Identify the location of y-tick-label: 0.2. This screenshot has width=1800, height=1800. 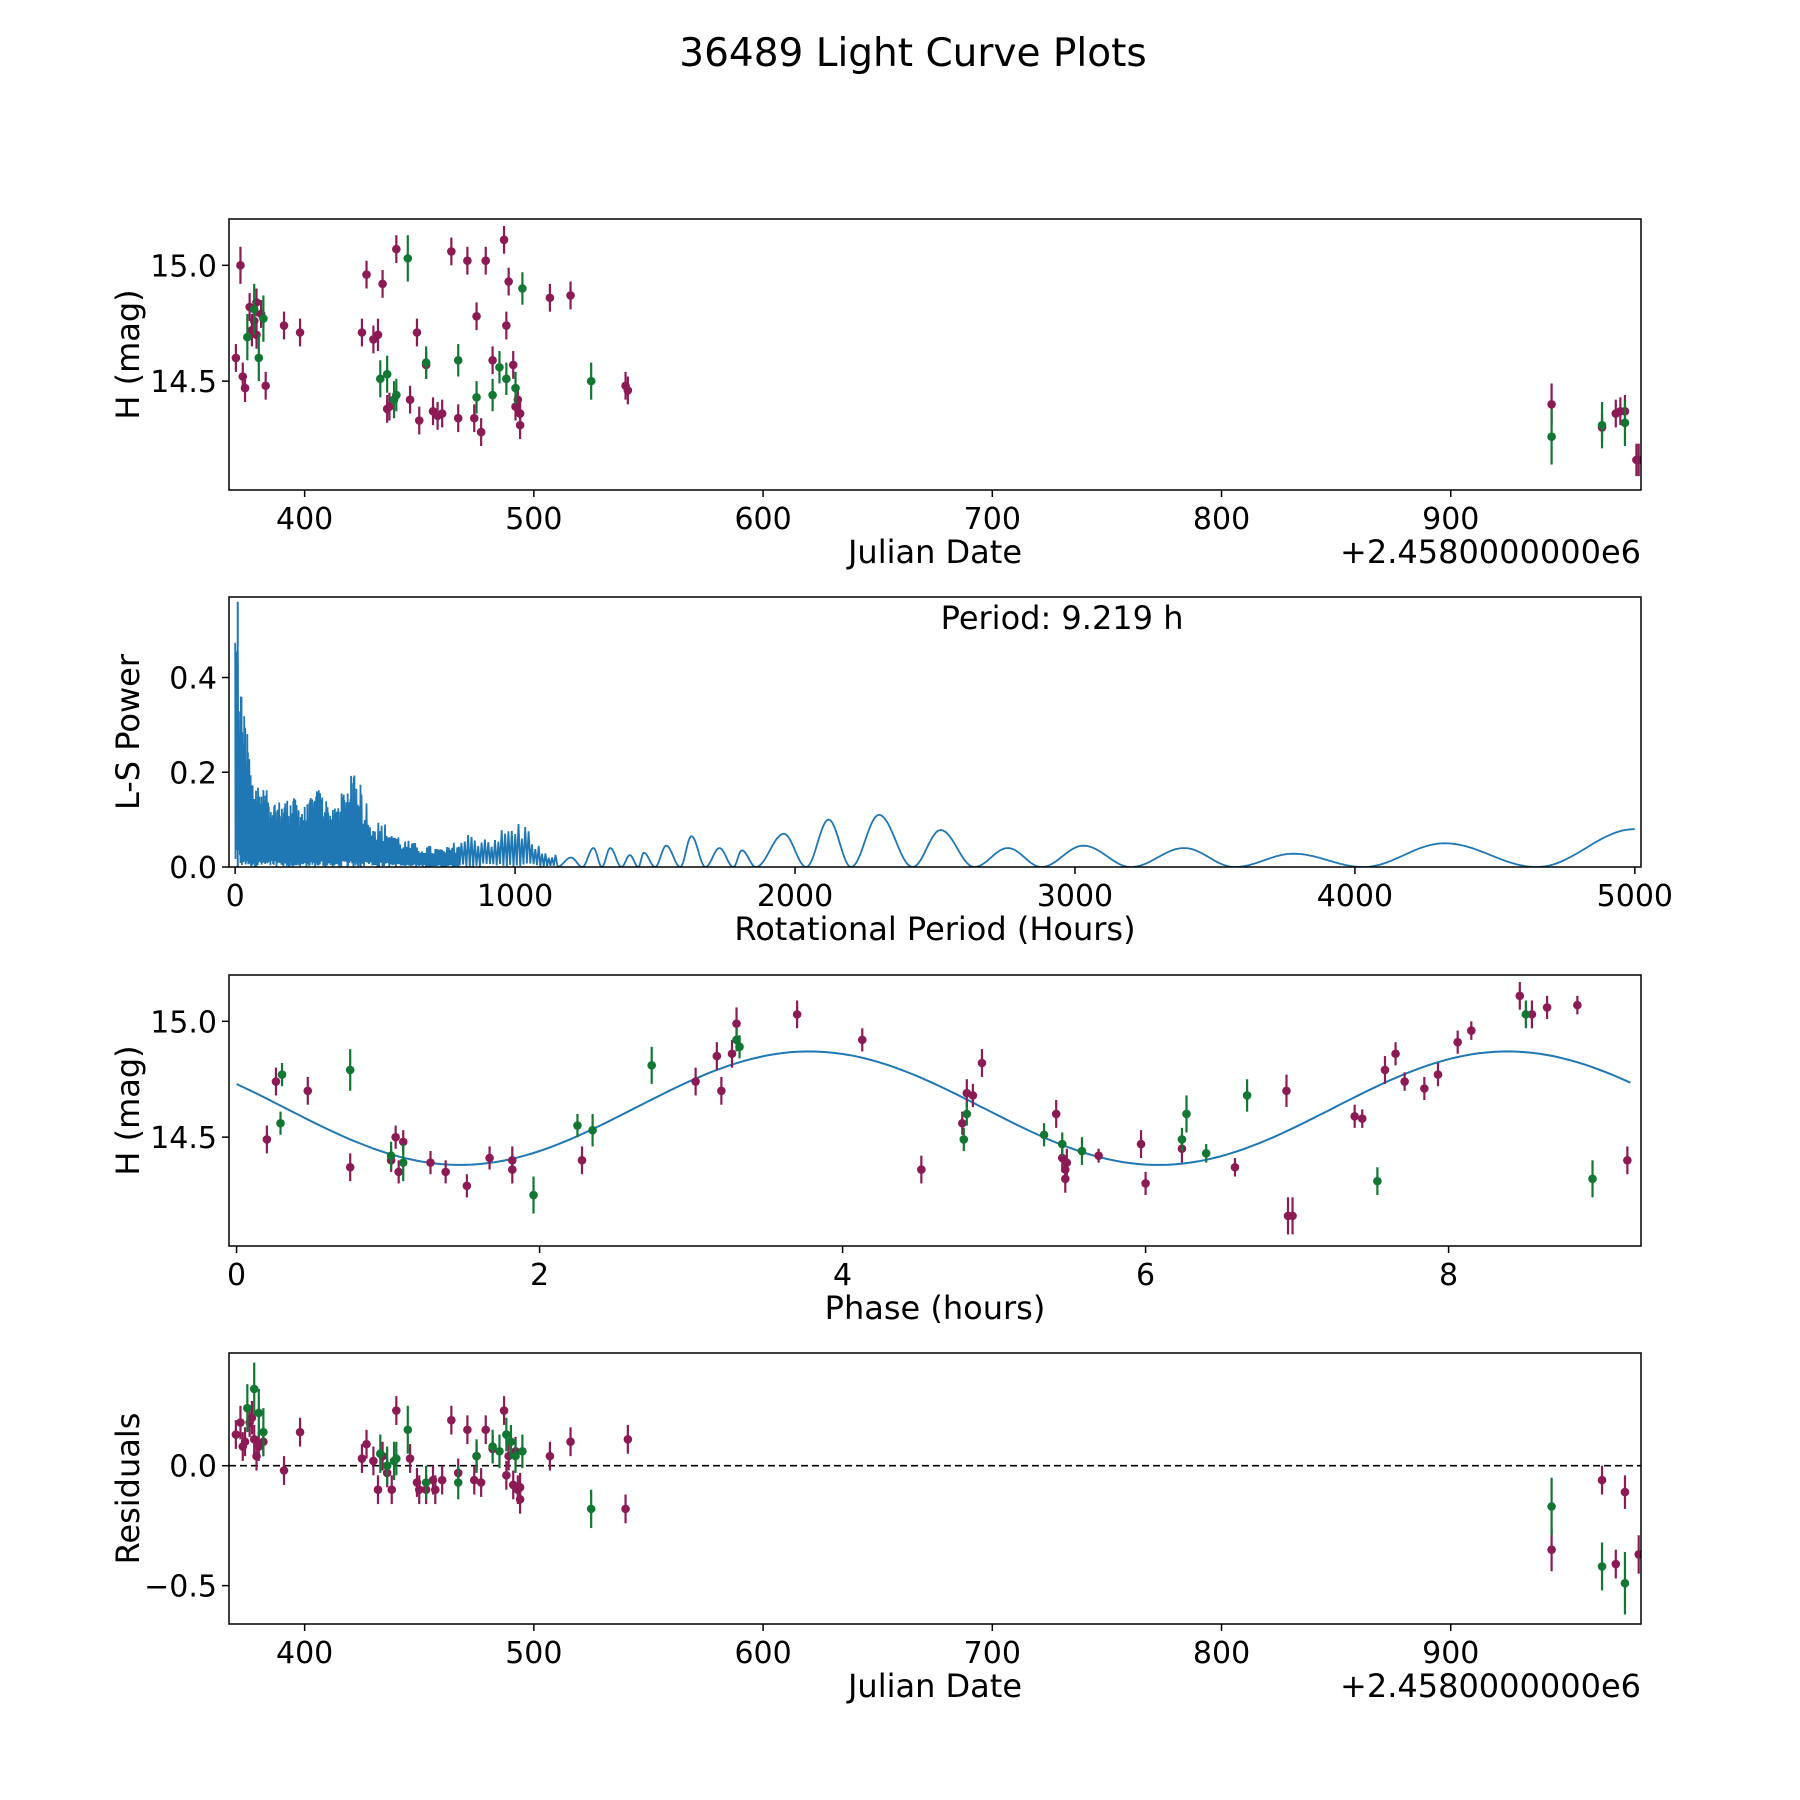
(193, 773).